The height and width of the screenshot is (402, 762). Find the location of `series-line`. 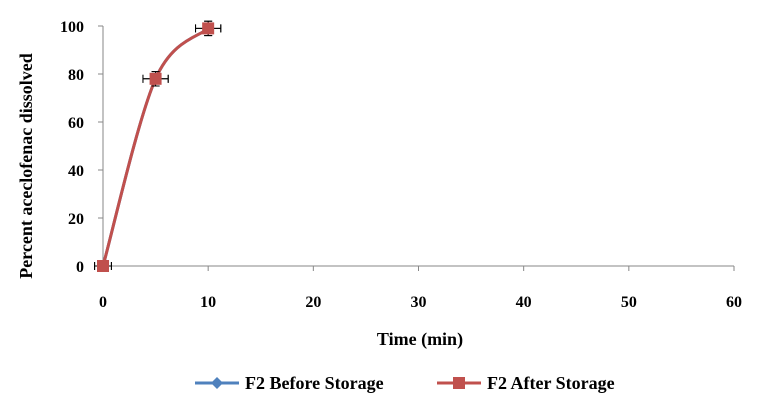

series-line is located at coordinates (155, 147).